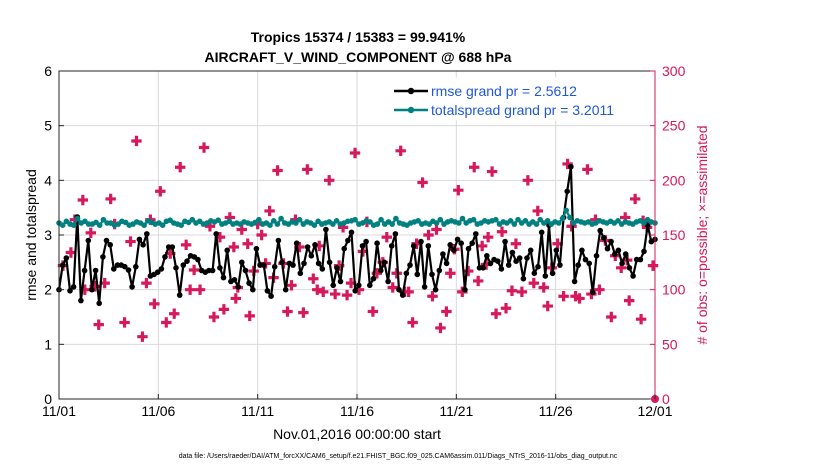 The image size is (830, 475). What do you see at coordinates (411, 110) in the screenshot?
I see `legend-spread-marker` at bounding box center [411, 110].